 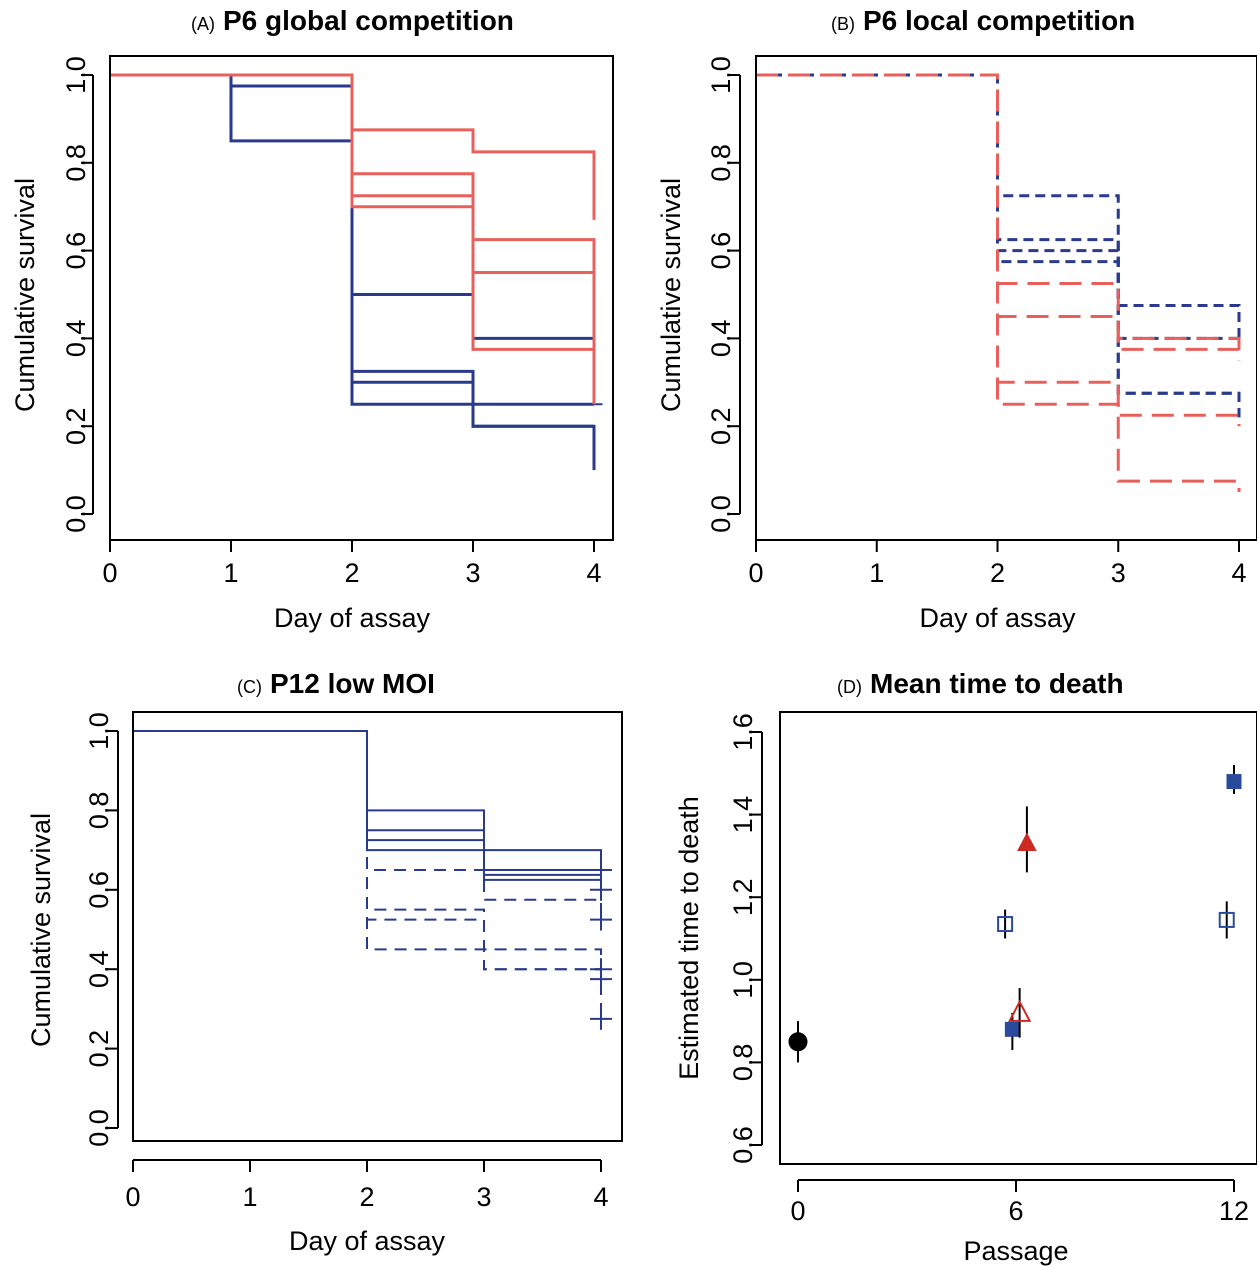 What do you see at coordinates (203, 24) in the screenshot?
I see `panel-letter: (A)` at bounding box center [203, 24].